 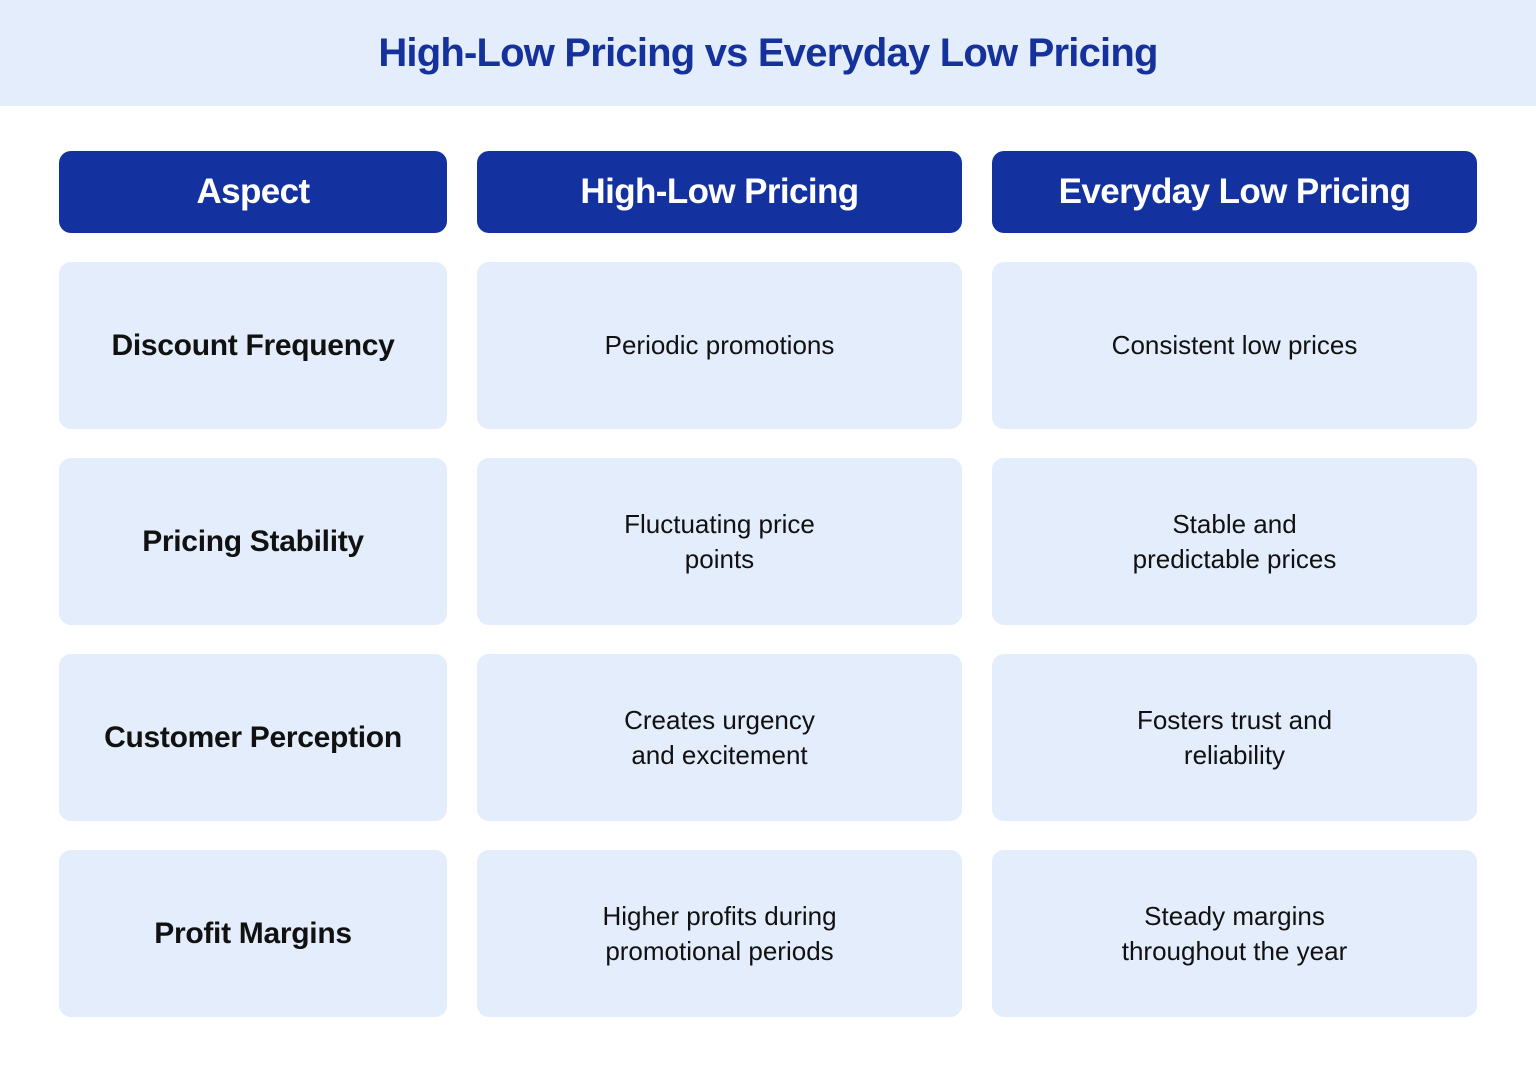 I want to click on everyday-low-value: Fosters trust and reliability, so click(x=1234, y=737).